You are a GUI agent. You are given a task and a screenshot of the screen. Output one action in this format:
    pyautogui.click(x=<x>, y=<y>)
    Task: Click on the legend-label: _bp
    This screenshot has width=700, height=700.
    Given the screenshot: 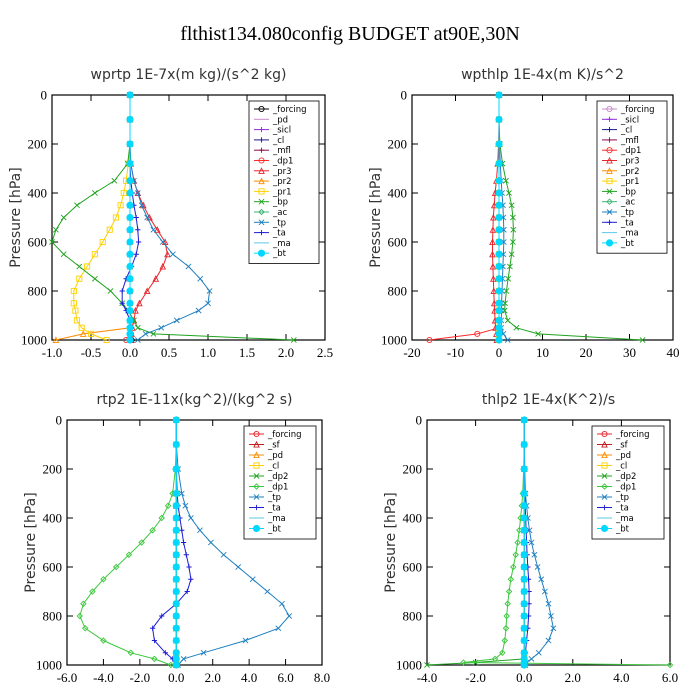 What is the action you would take?
    pyautogui.click(x=280, y=203)
    